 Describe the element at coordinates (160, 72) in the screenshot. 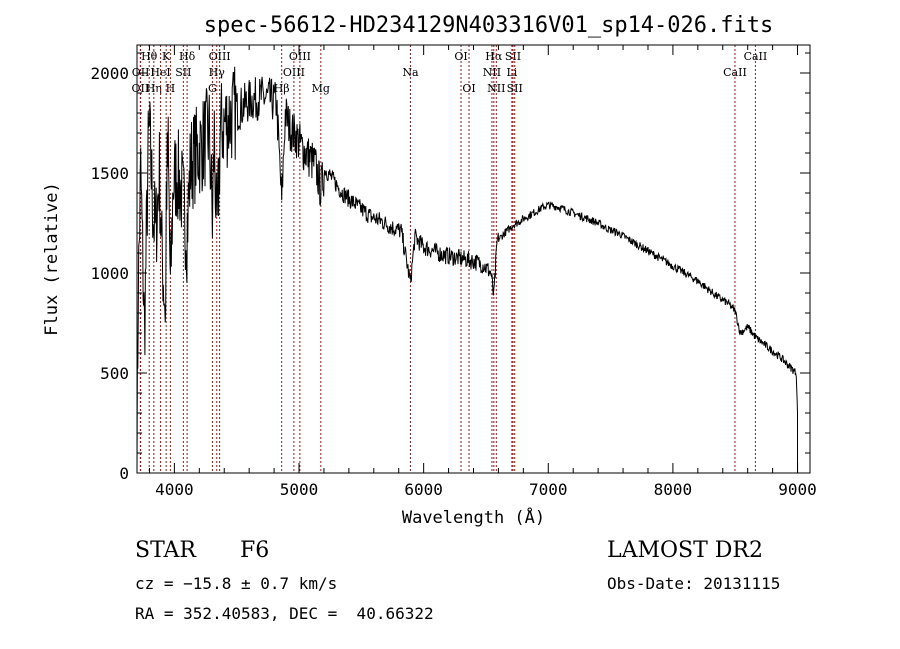

I see `spectral-line-label: HeI` at that location.